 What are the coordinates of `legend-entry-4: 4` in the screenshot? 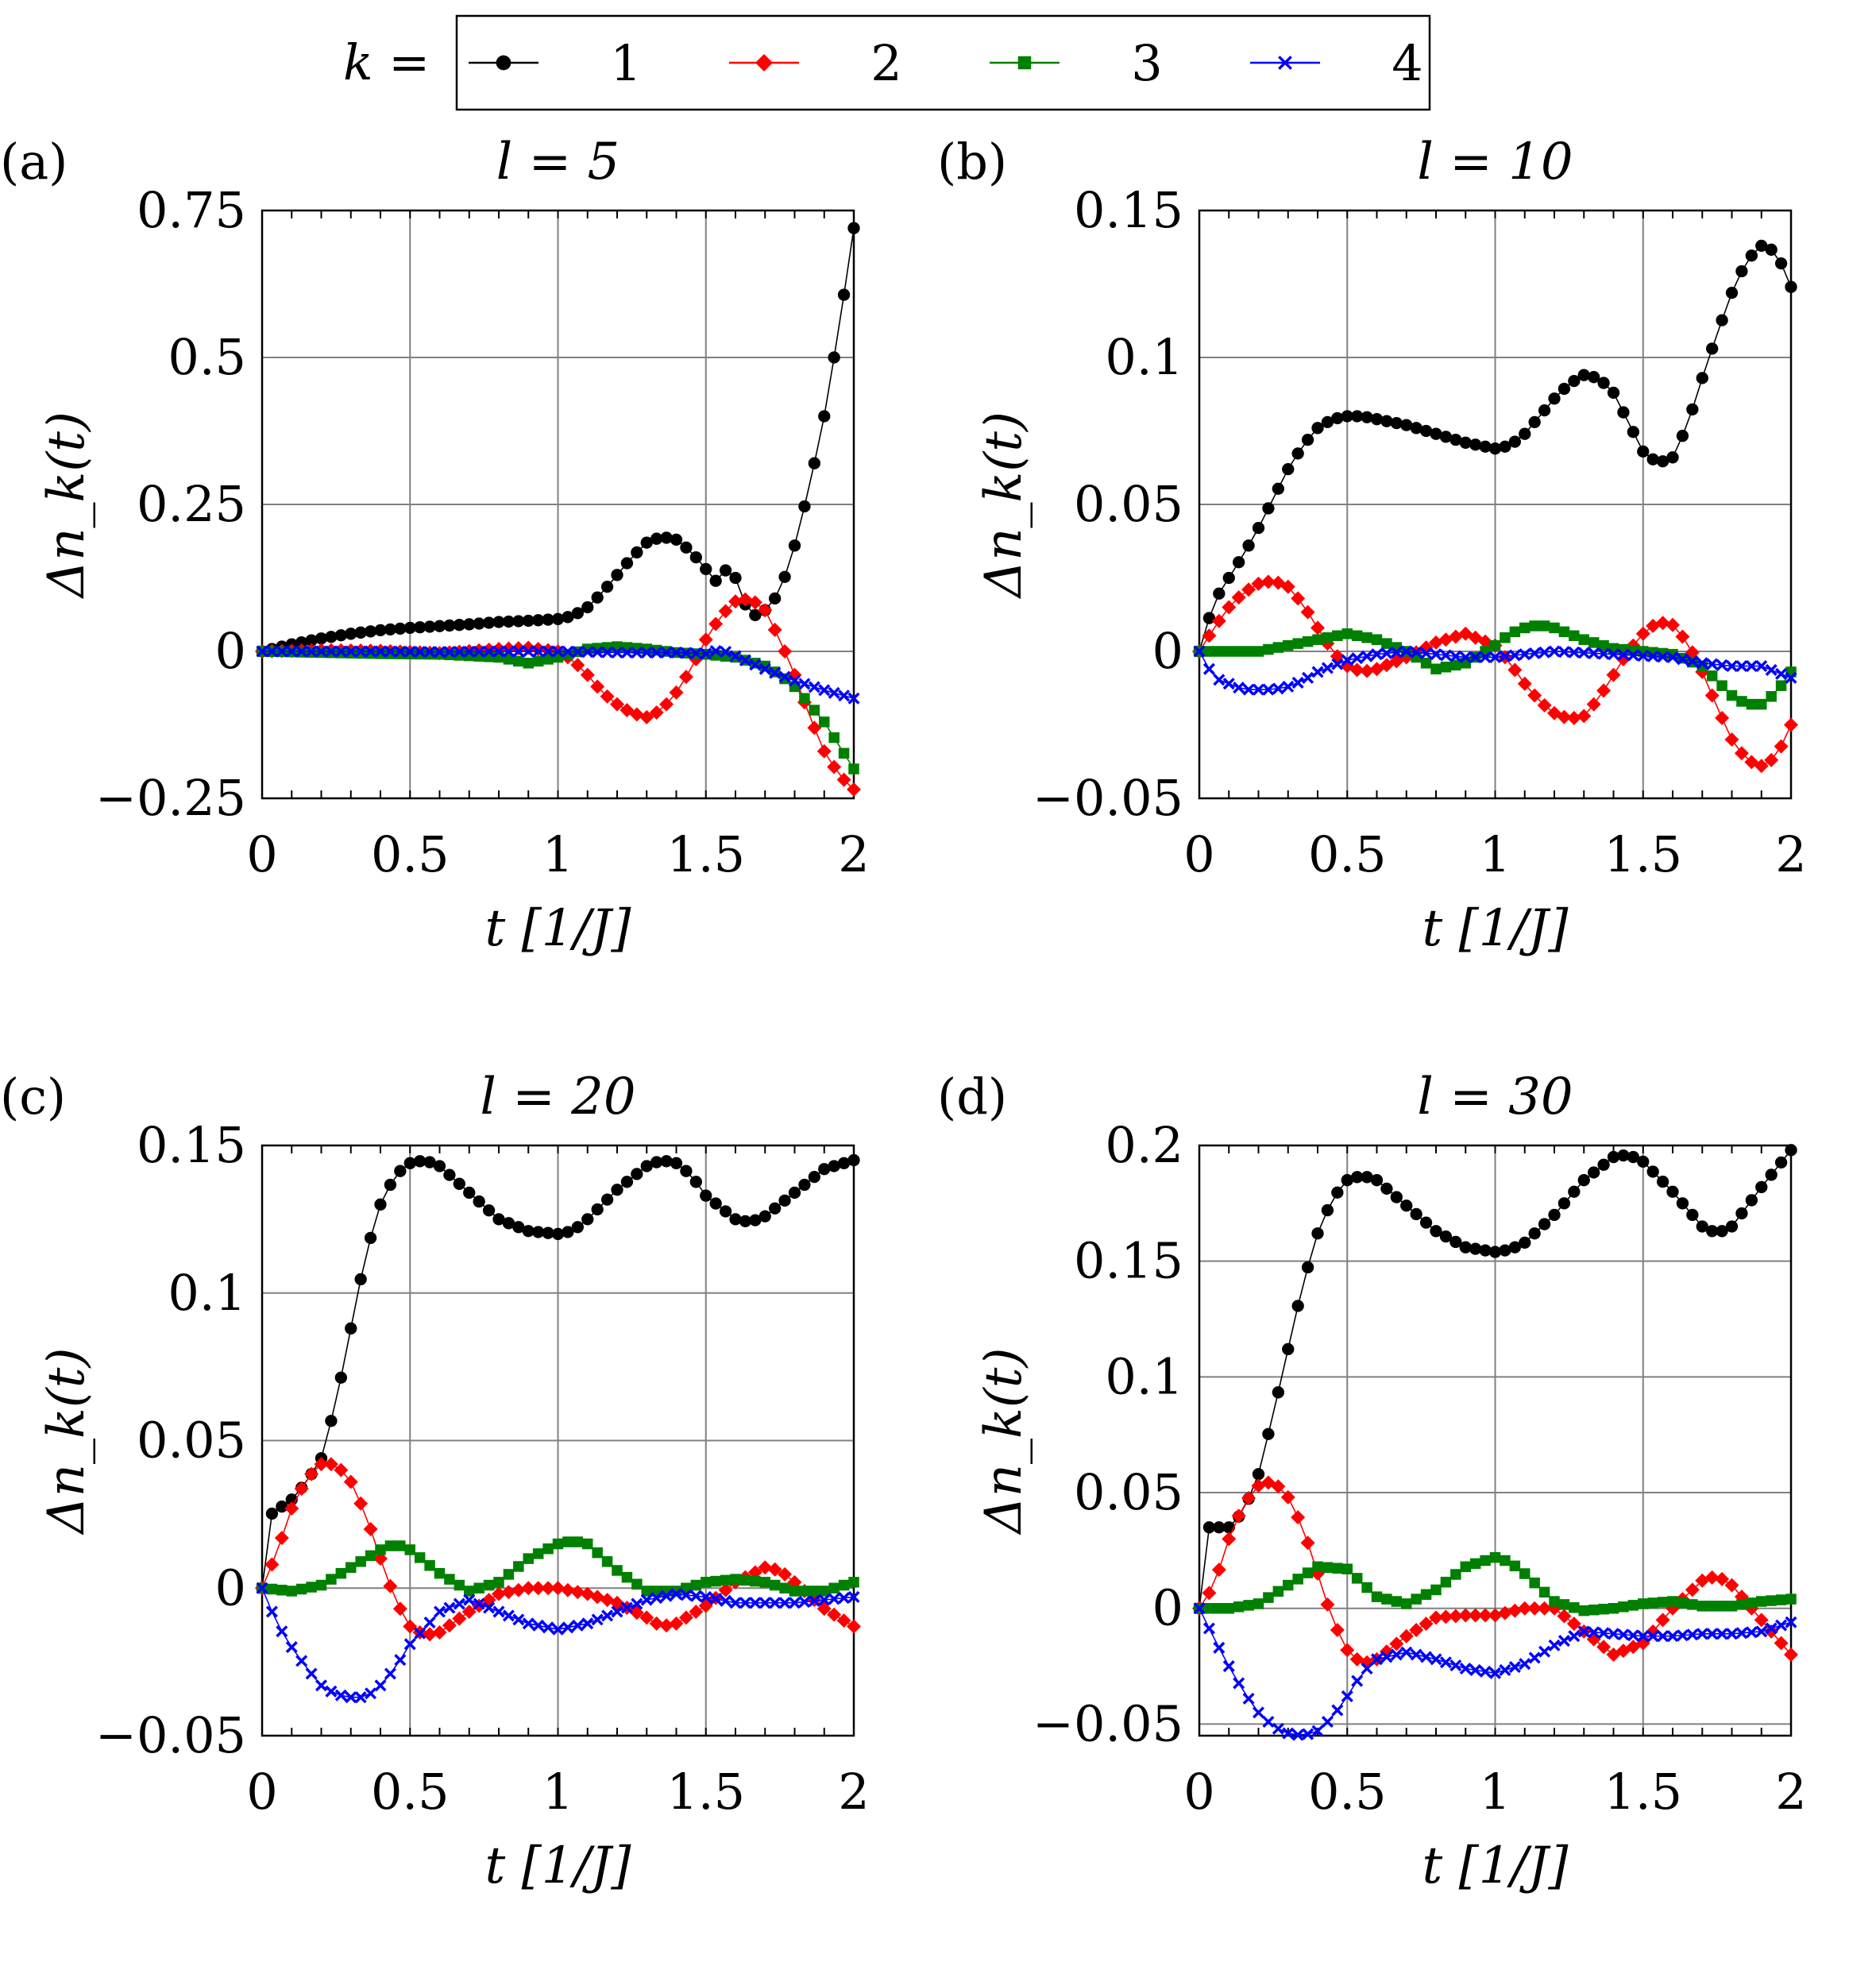 It's located at (1336, 63).